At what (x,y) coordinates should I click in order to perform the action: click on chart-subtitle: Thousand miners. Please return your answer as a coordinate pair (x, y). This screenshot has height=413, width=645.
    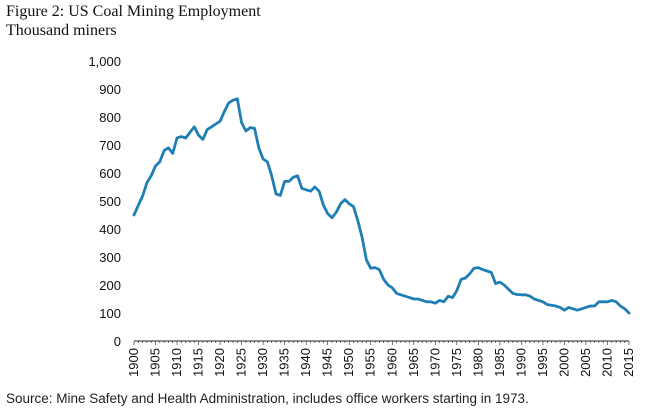
    Looking at the image, I should click on (61, 30).